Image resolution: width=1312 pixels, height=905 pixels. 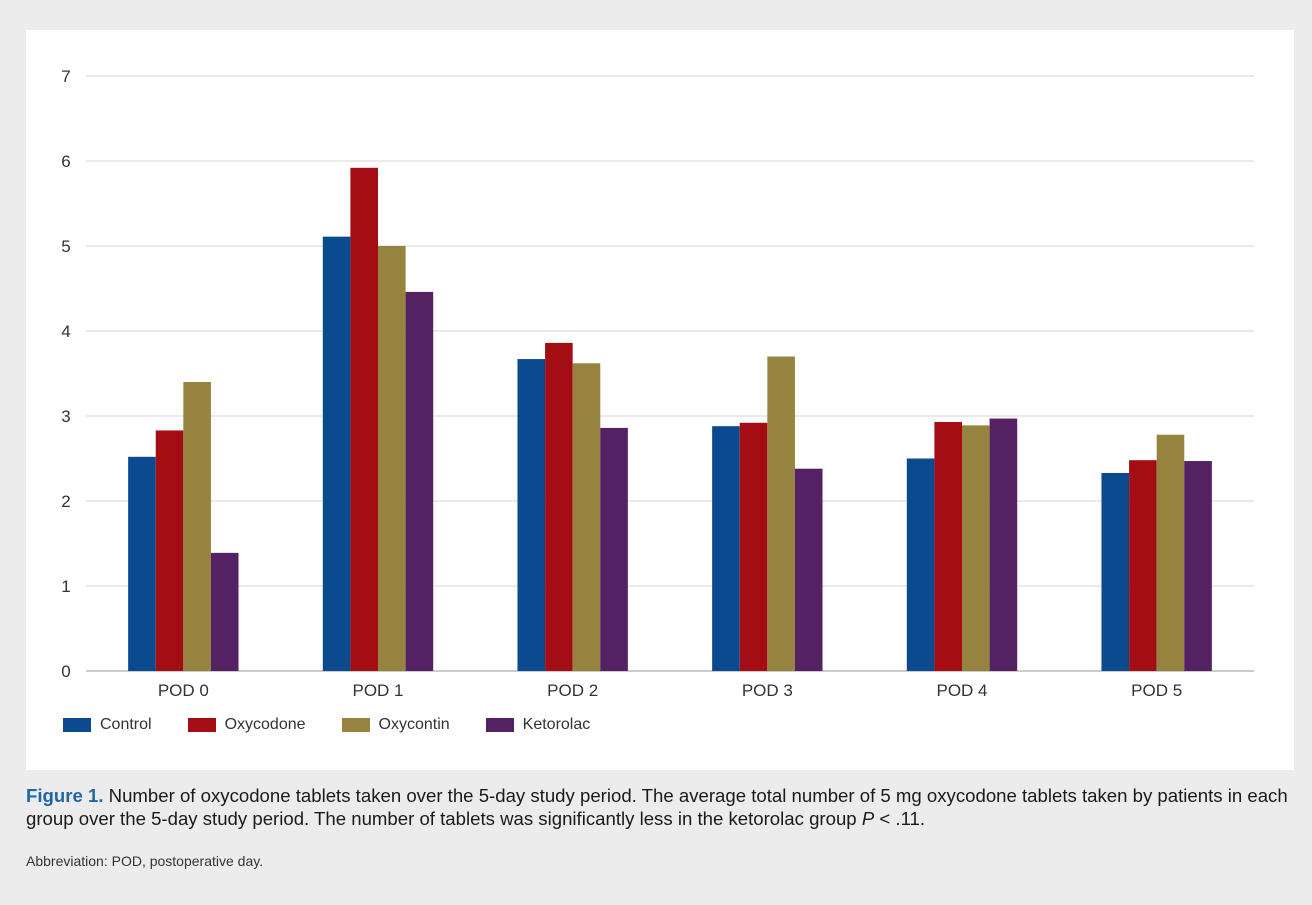 I want to click on legend-label: Control, so click(x=126, y=724).